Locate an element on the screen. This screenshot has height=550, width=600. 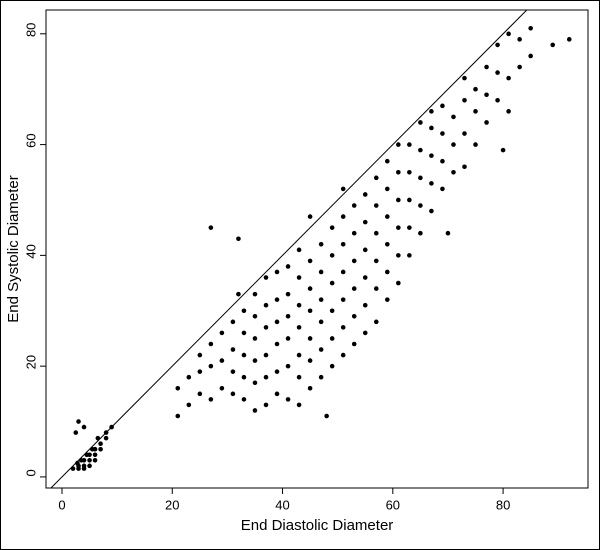
y-tick-label: 60 is located at coordinates (30, 140).